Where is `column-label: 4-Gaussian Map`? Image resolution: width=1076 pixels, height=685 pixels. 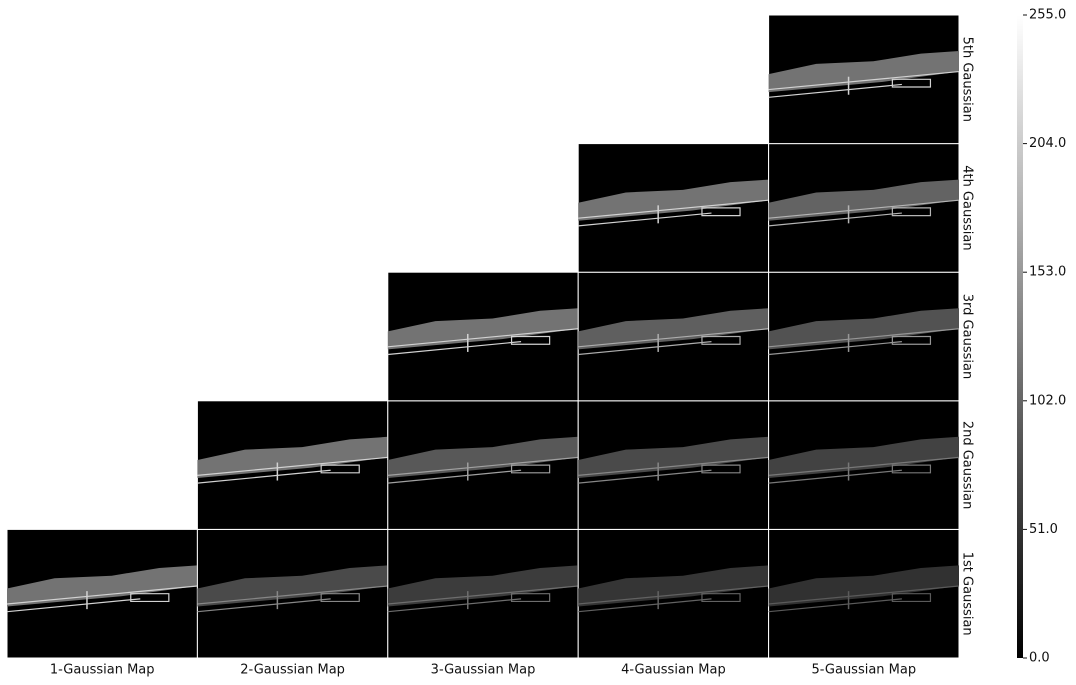
column-label: 4-Gaussian Map is located at coordinates (673, 670).